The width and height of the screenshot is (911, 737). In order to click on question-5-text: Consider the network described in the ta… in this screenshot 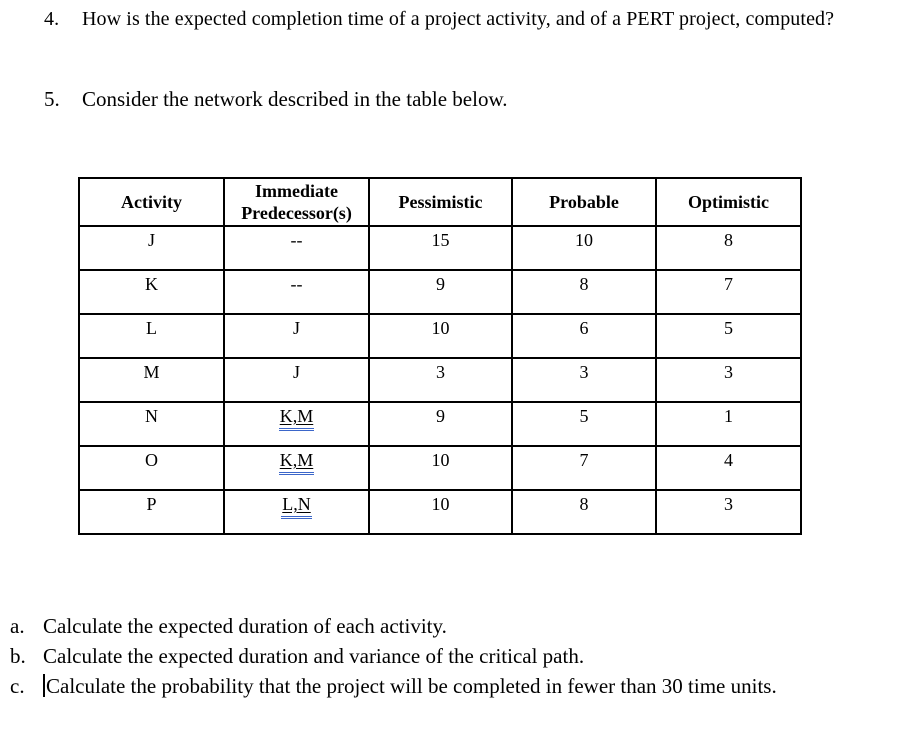, I will do `click(295, 99)`.